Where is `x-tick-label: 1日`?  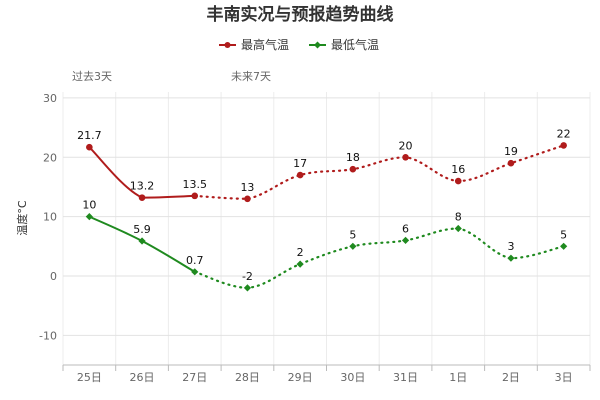
x-tick-label: 1日 is located at coordinates (458, 377).